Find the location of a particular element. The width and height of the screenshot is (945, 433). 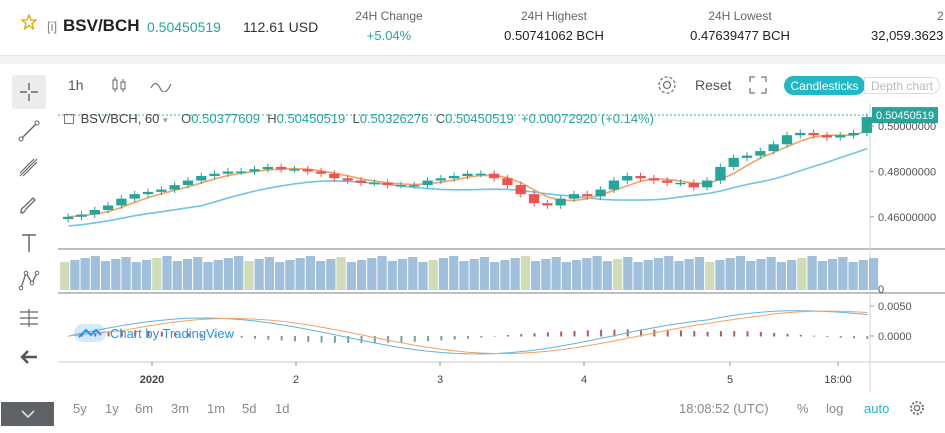

range-5d: 5d is located at coordinates (249, 408).